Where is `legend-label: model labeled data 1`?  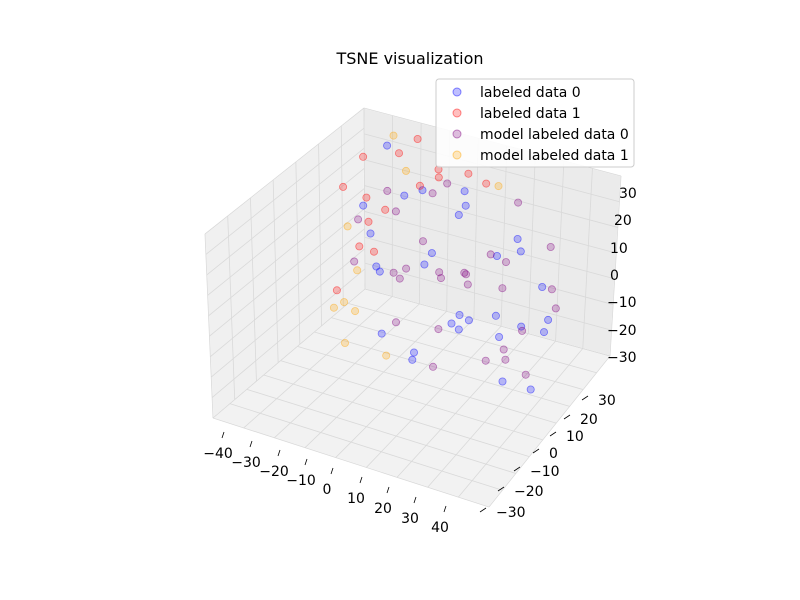 legend-label: model labeled data 1 is located at coordinates (554, 156).